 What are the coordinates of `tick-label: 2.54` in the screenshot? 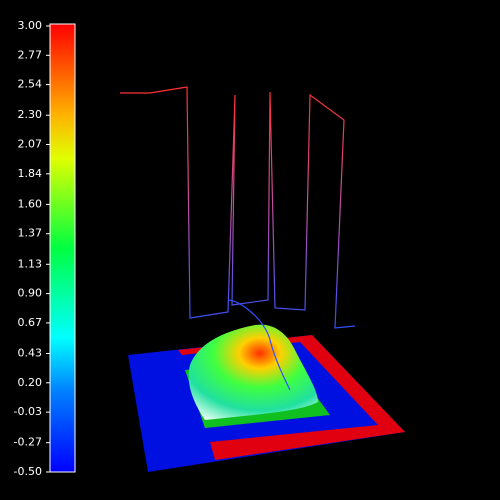 It's located at (30, 84).